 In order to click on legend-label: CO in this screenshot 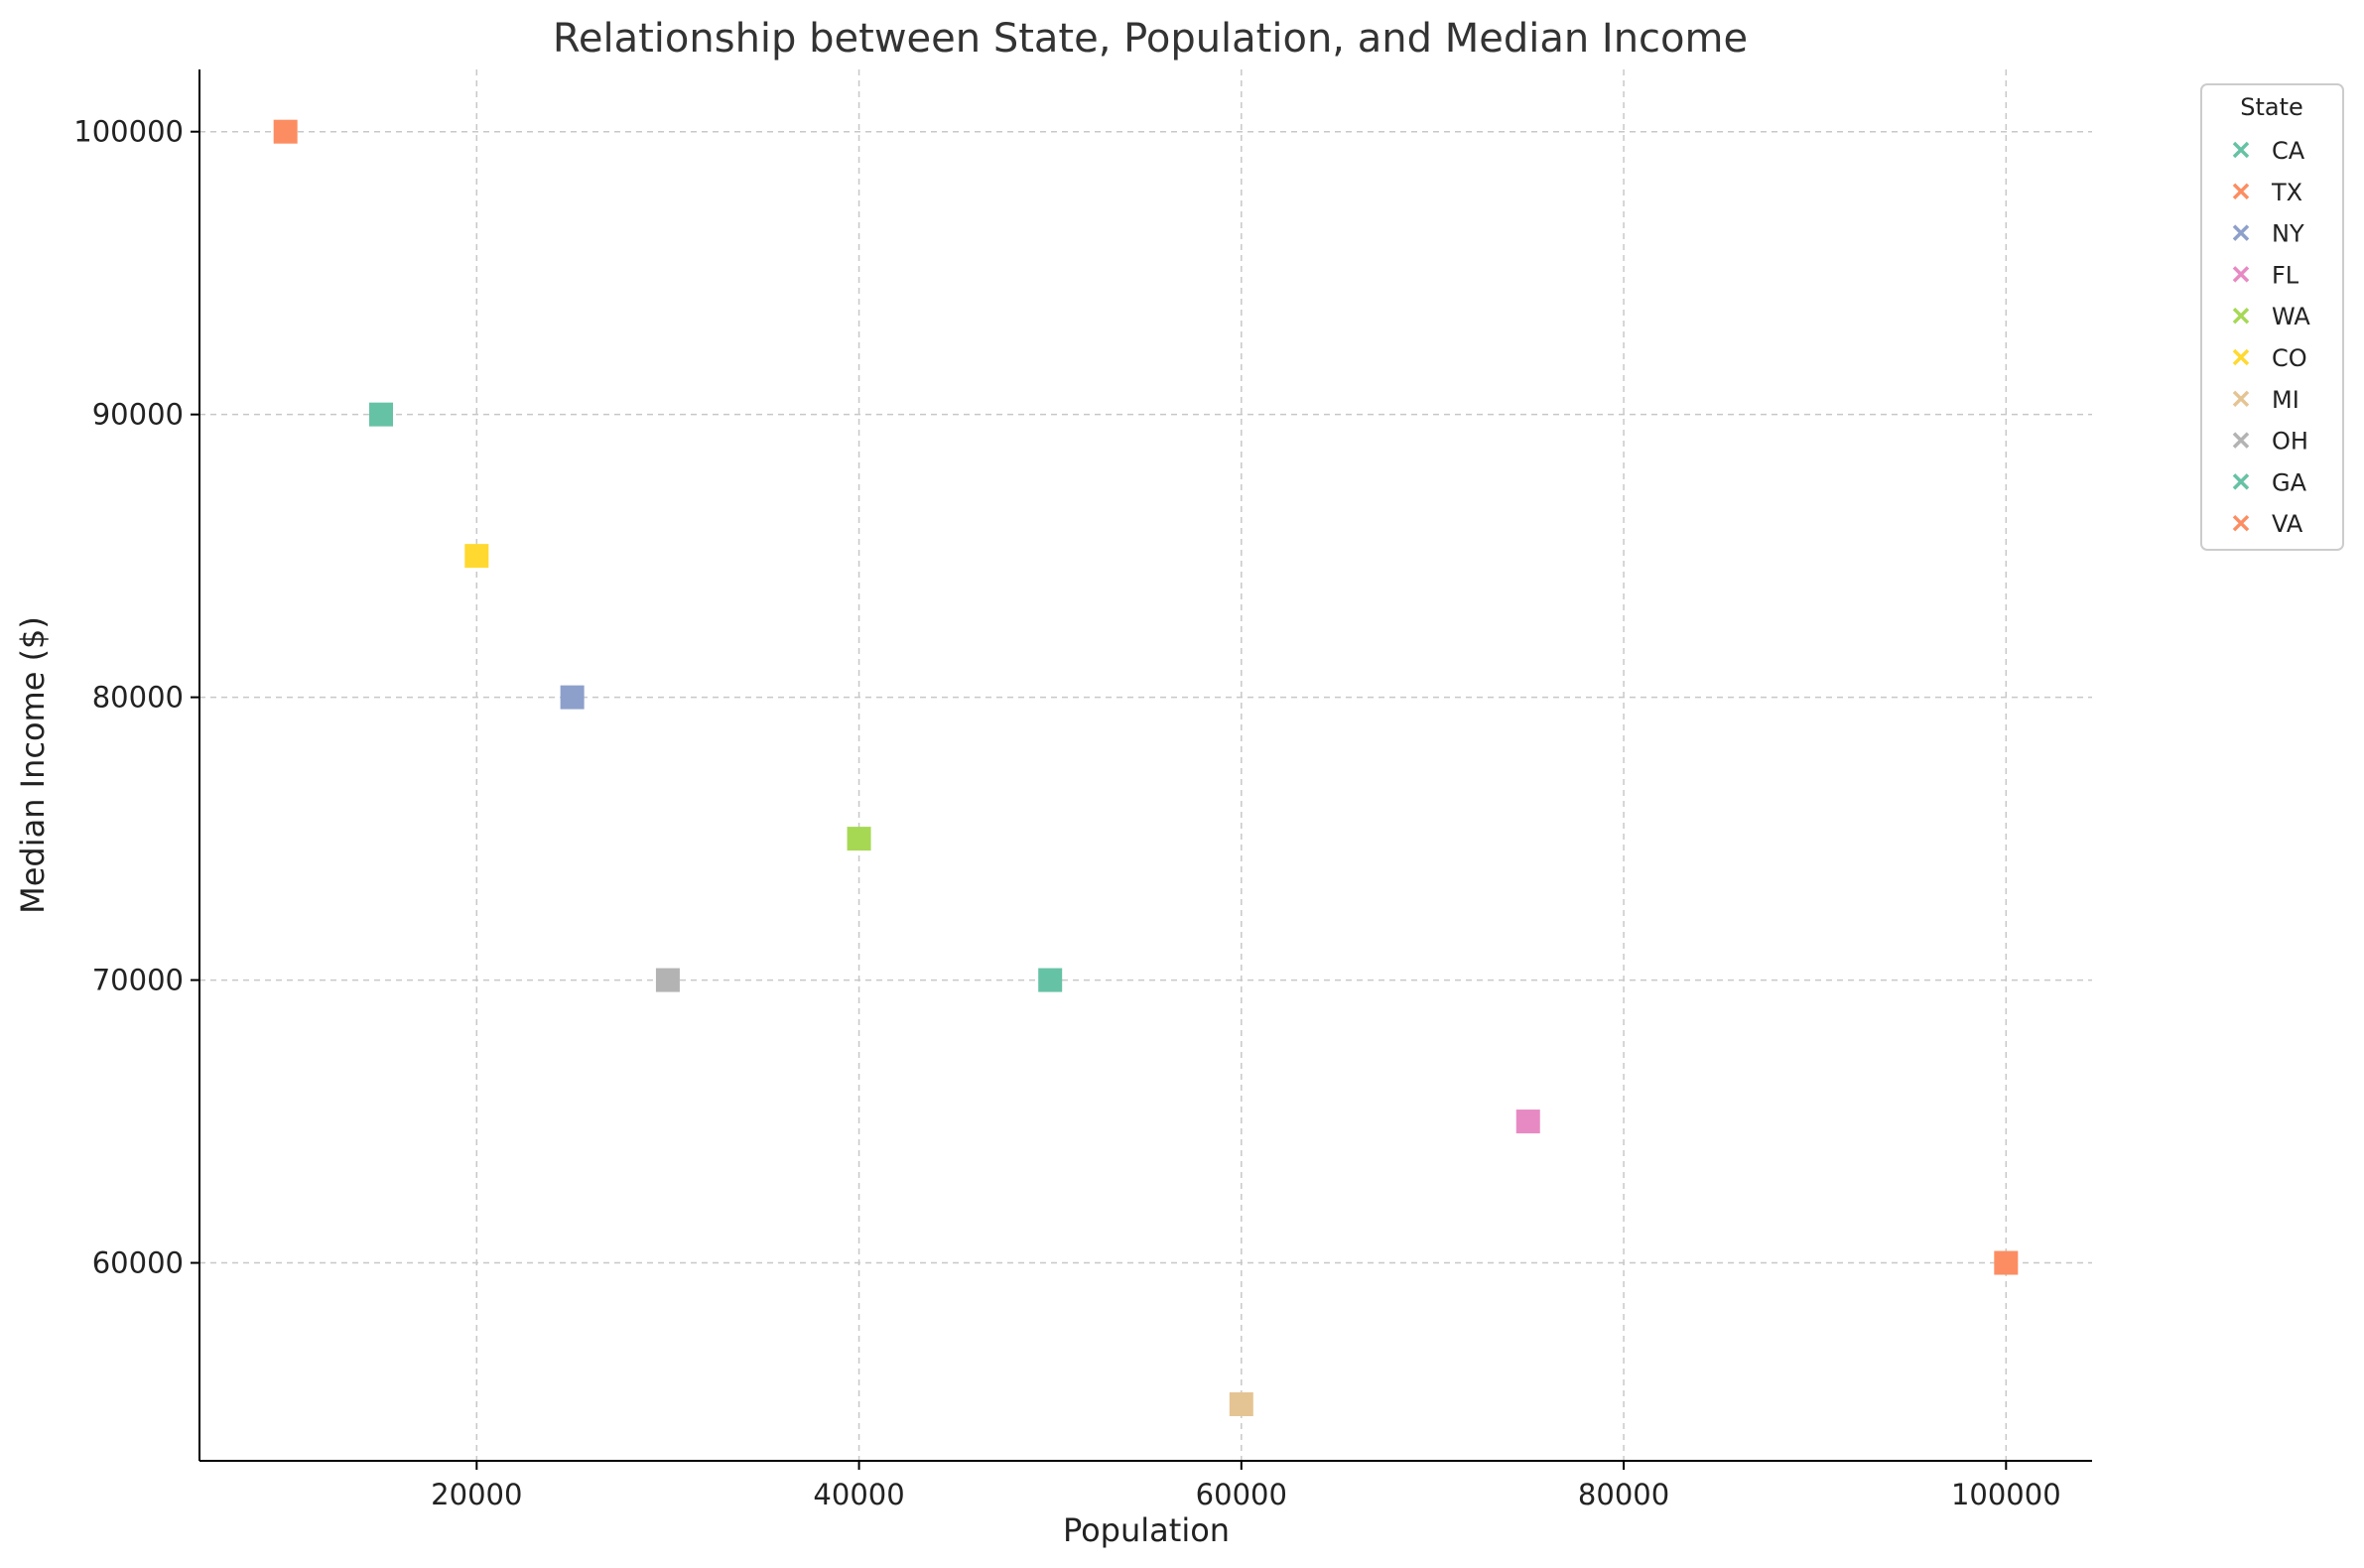, I will do `click(2289, 358)`.